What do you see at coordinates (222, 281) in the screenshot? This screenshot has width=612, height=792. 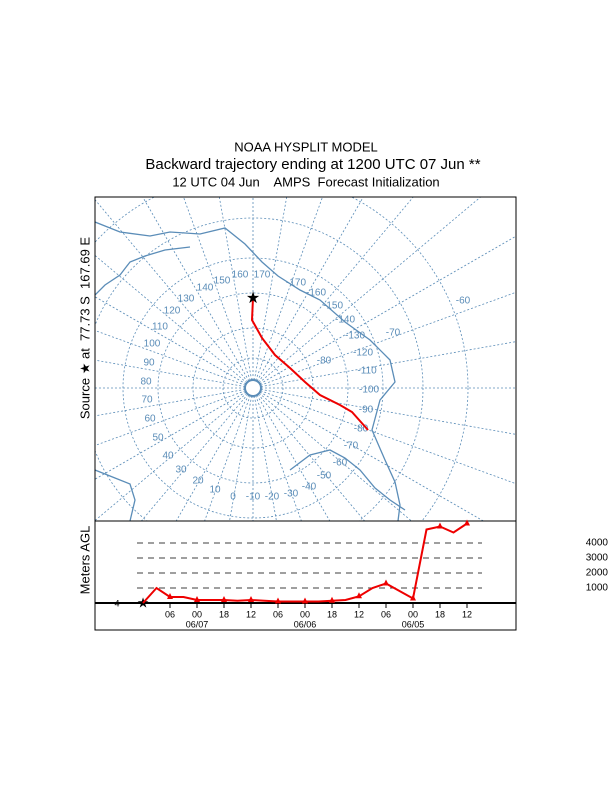 I see `longitude-label: 150` at bounding box center [222, 281].